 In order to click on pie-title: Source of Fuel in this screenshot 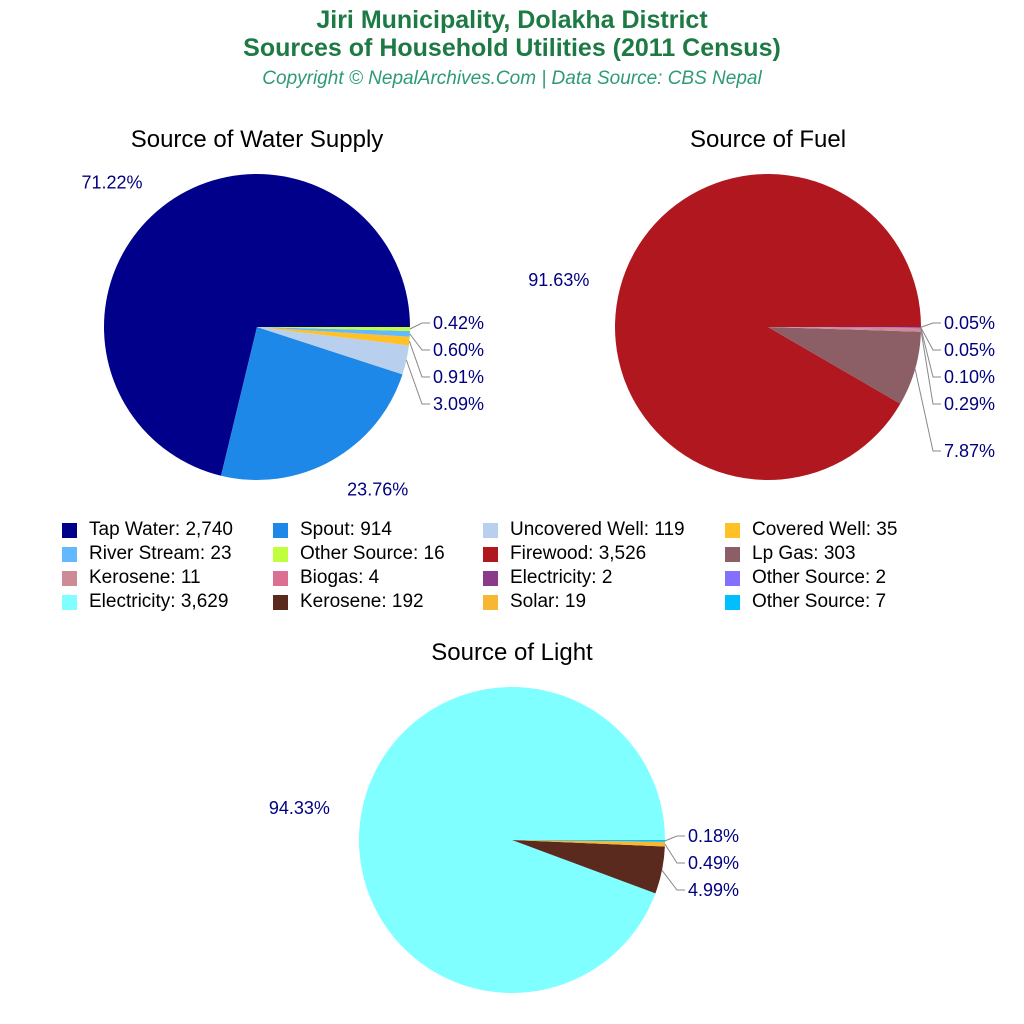, I will do `click(768, 139)`.